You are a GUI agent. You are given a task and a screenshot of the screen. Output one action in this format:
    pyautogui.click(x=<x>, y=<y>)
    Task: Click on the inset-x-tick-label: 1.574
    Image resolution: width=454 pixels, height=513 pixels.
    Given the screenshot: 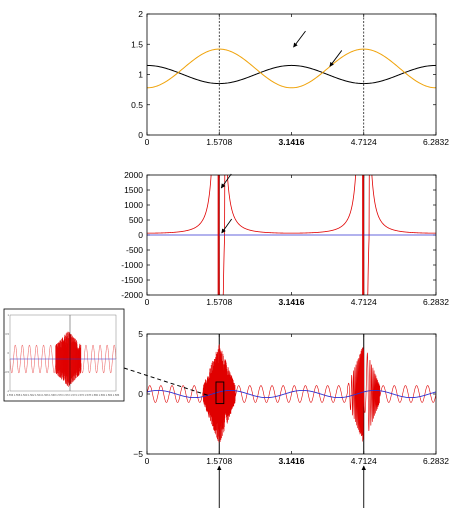 What is the action you would take?
    pyautogui.click(x=73, y=395)
    